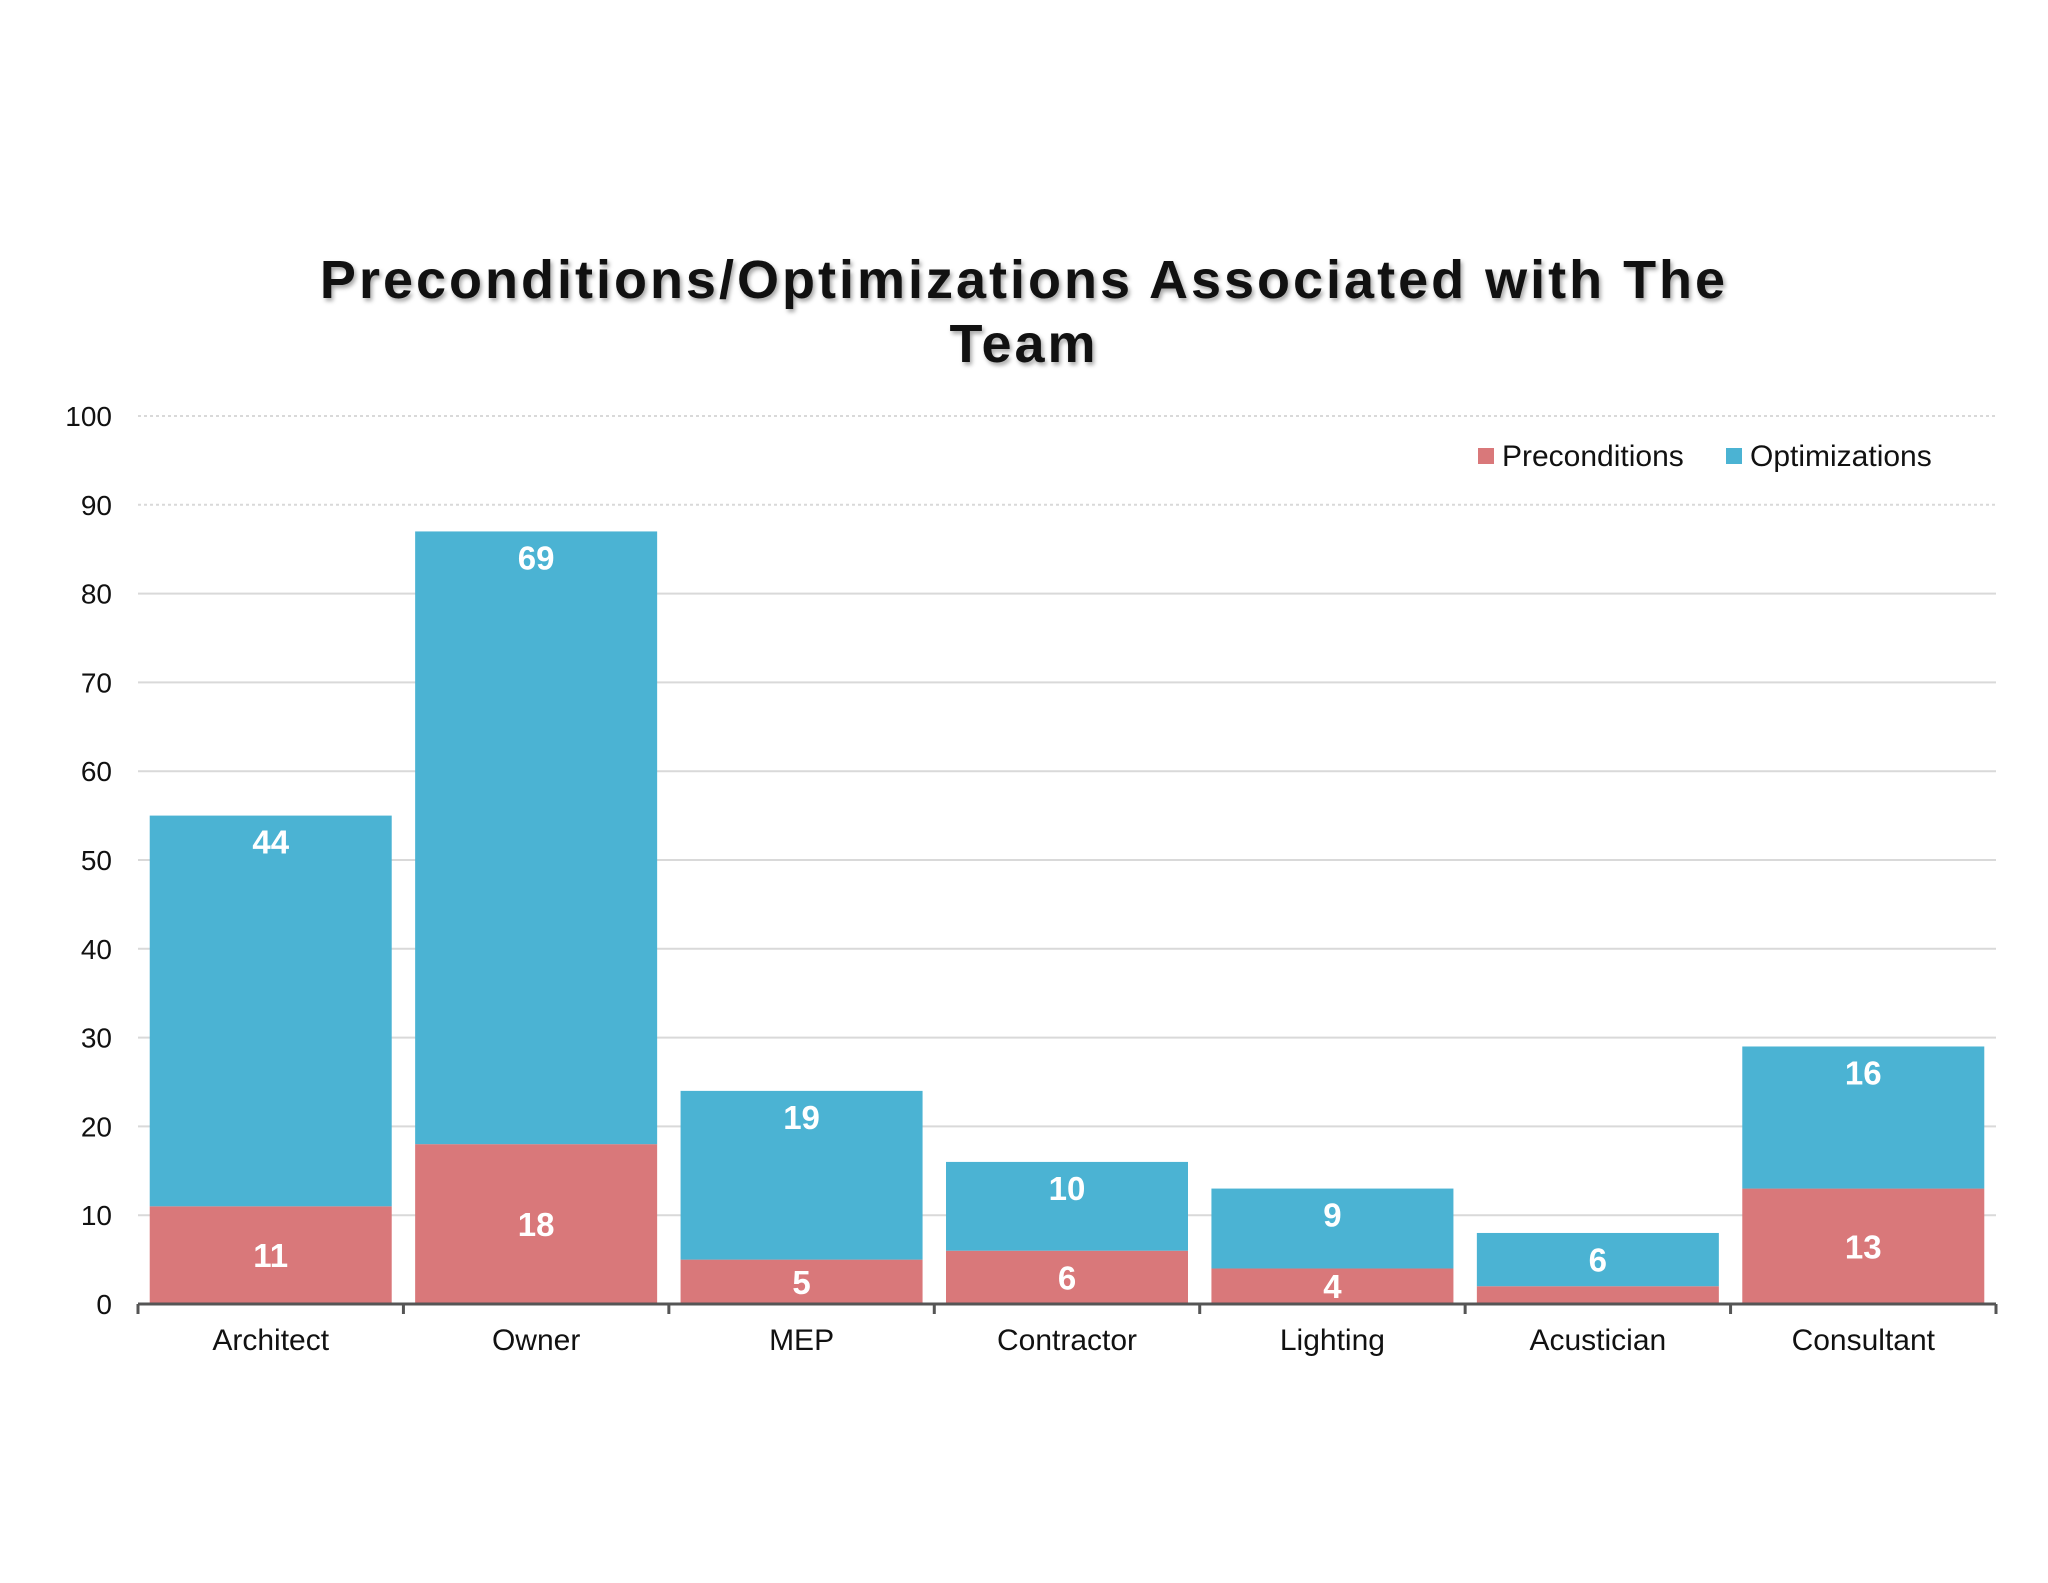 This screenshot has height=1583, width=2048. Describe the element at coordinates (536, 1340) in the screenshot. I see `category-label: Owner` at that location.